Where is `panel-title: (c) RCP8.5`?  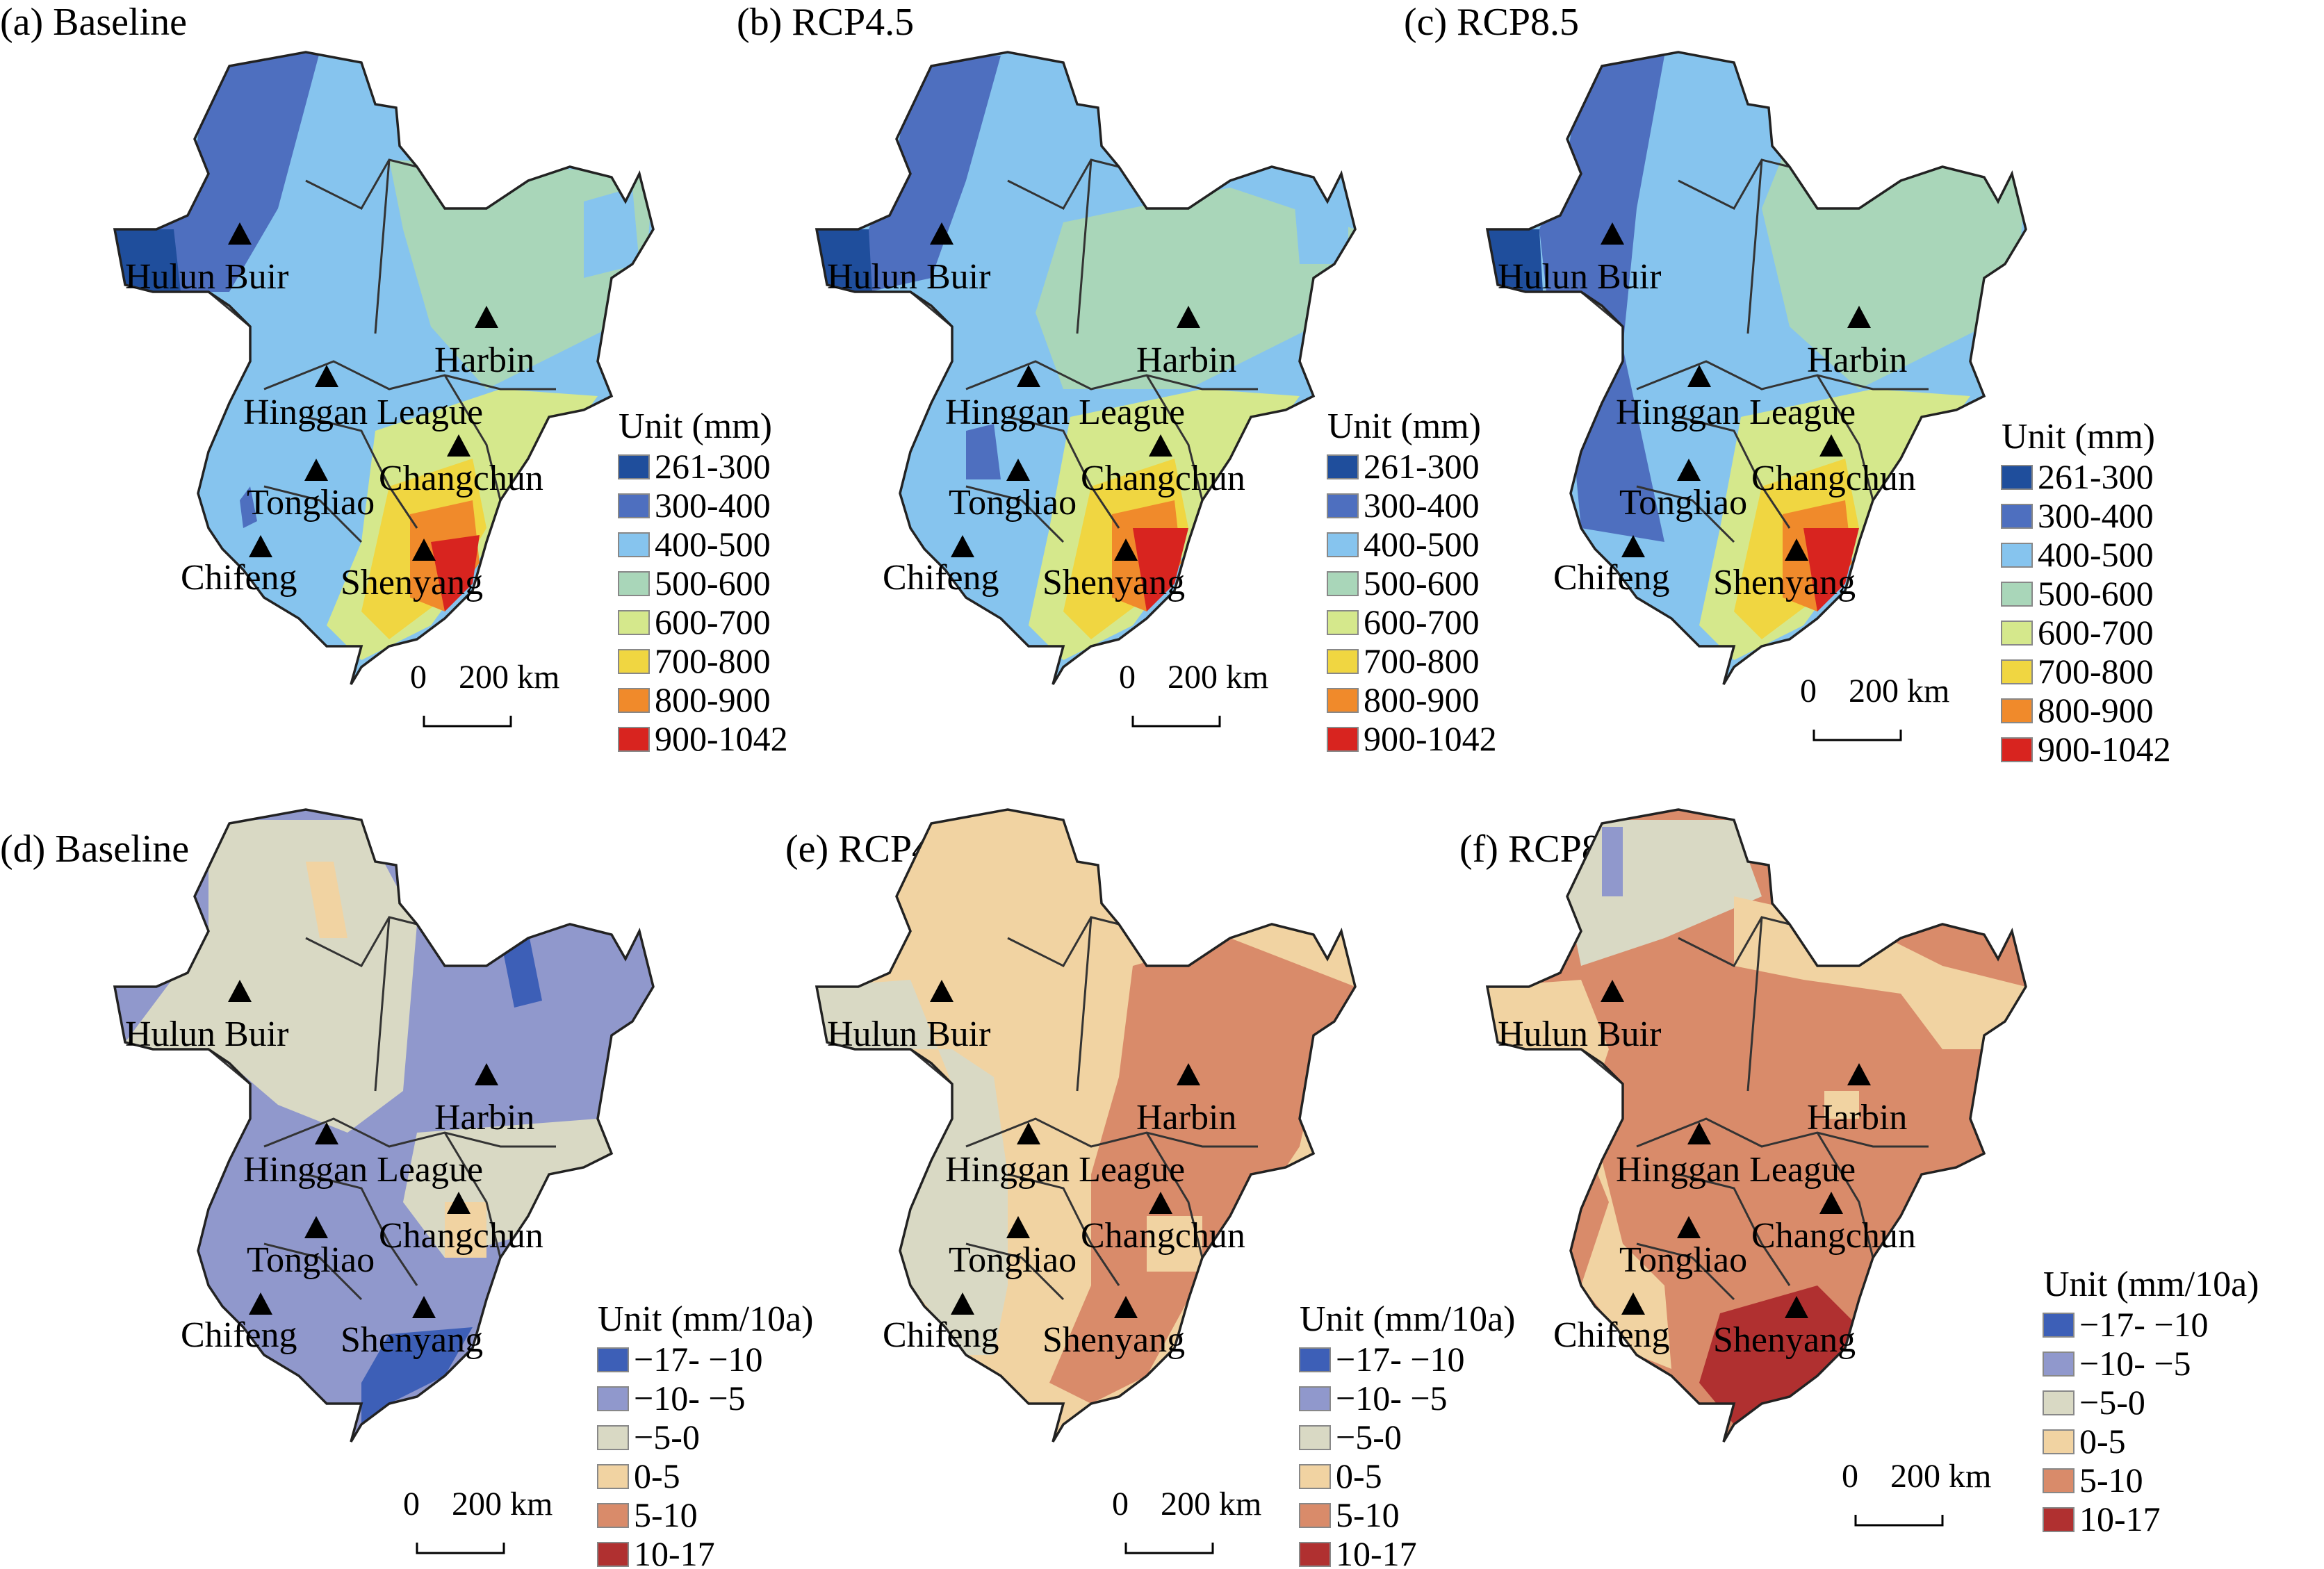
panel-title: (c) RCP8.5 is located at coordinates (1492, 23).